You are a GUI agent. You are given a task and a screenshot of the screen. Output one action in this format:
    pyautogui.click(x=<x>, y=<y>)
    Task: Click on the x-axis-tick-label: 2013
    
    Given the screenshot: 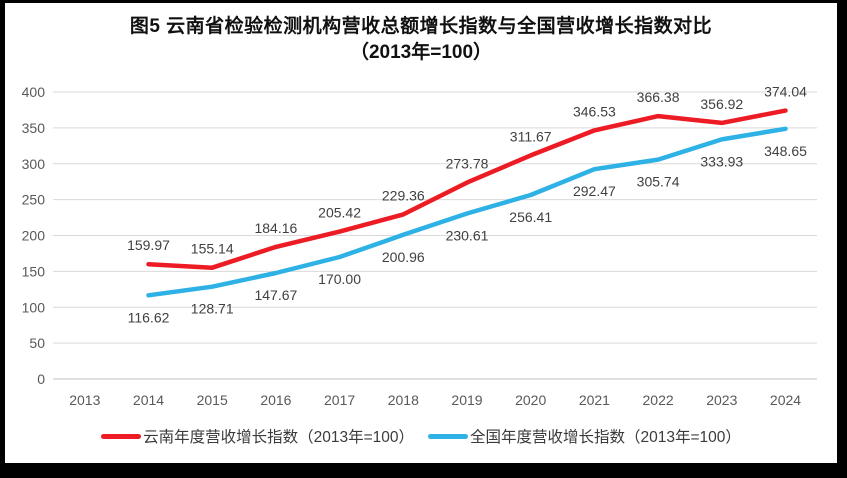 What is the action you would take?
    pyautogui.click(x=84, y=400)
    